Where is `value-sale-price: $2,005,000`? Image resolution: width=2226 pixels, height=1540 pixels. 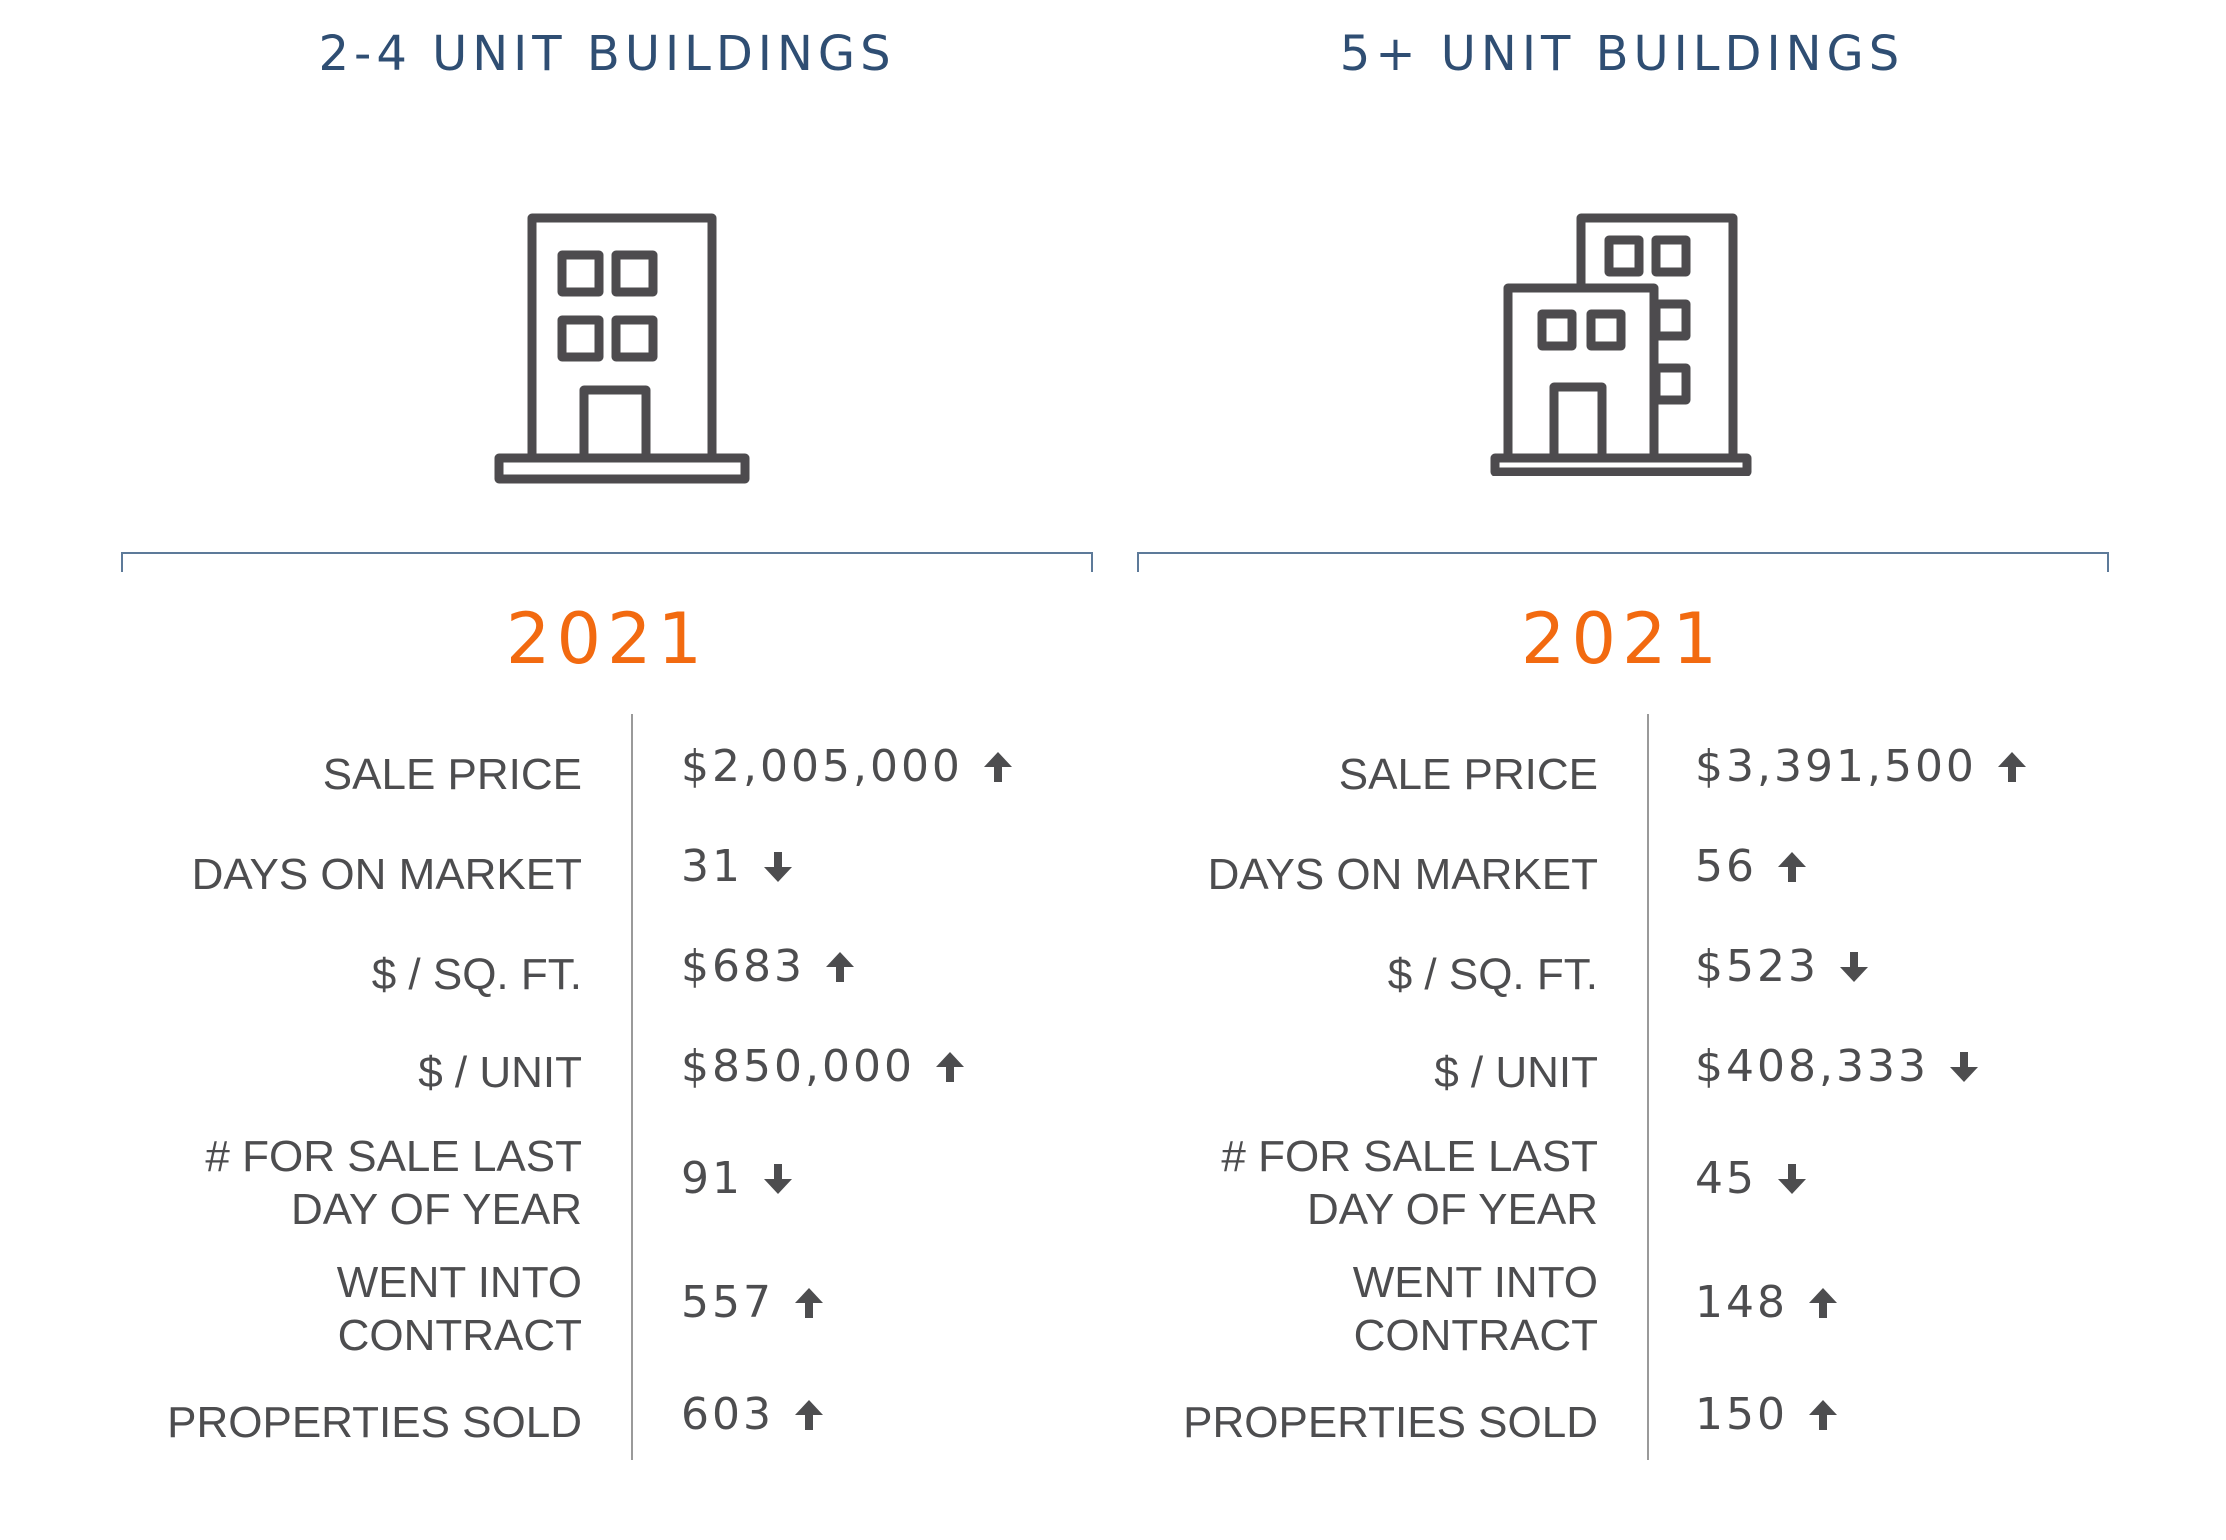
value-sale-price: $2,005,000 is located at coordinates (848, 767).